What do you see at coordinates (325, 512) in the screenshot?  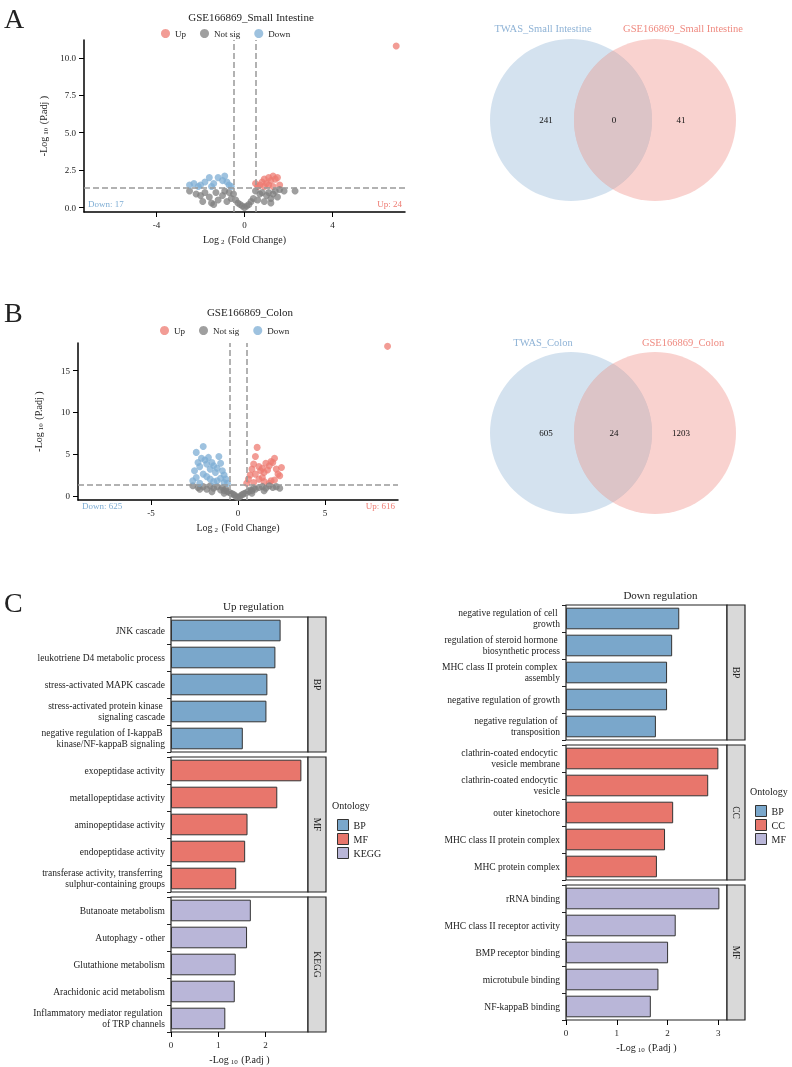 I see `x-tick-label: 5` at bounding box center [325, 512].